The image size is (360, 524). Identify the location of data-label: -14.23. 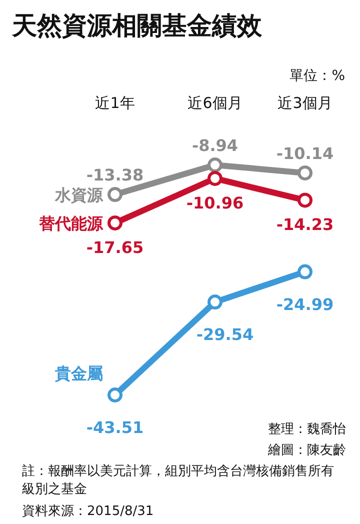
(305, 224).